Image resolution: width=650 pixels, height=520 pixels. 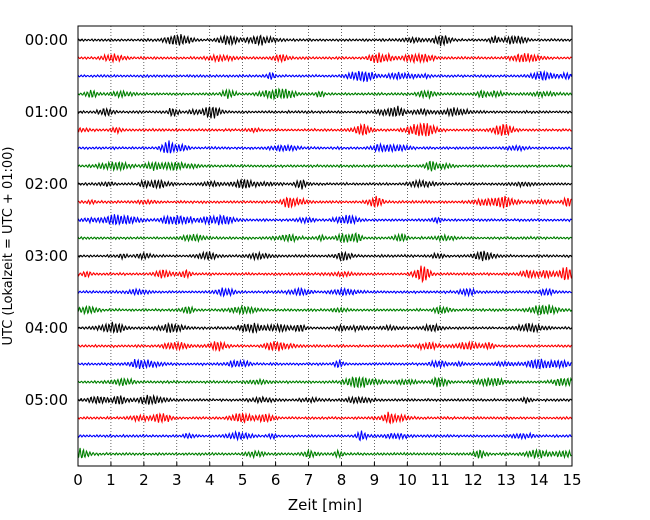 What do you see at coordinates (407, 480) in the screenshot?
I see `x-tick-label: 10` at bounding box center [407, 480].